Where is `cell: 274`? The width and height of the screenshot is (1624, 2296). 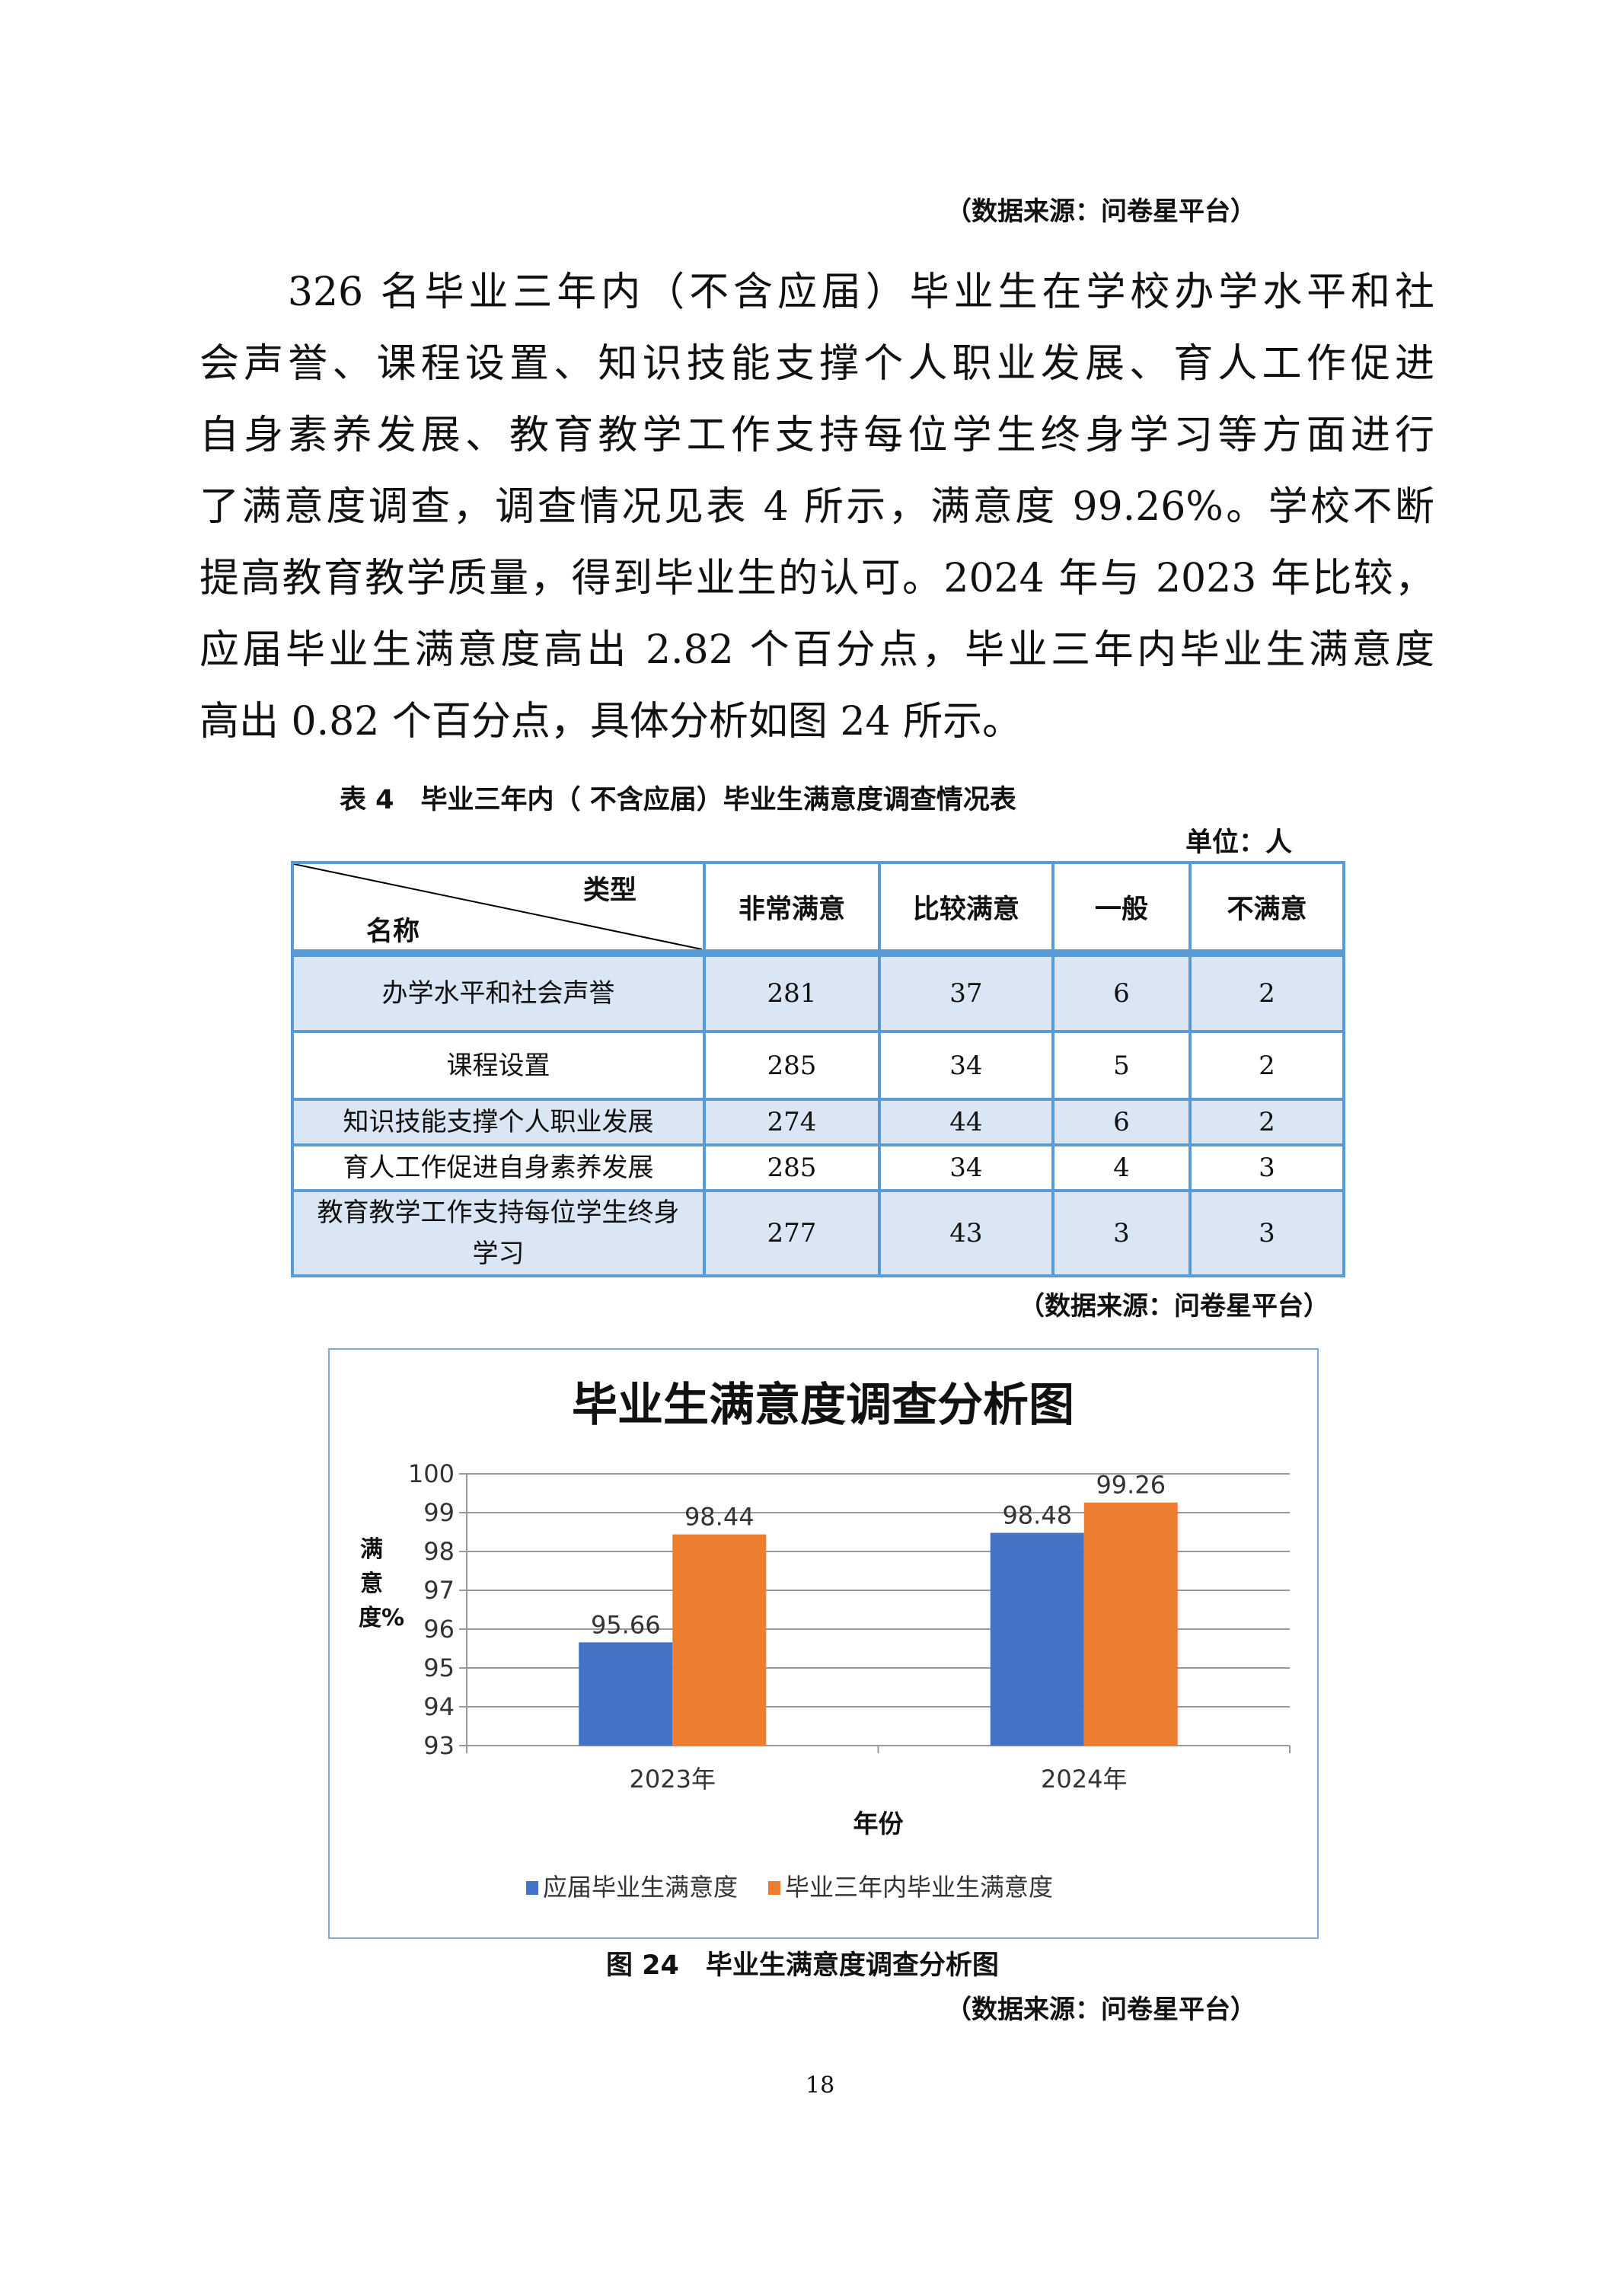 cell: 274 is located at coordinates (791, 1122).